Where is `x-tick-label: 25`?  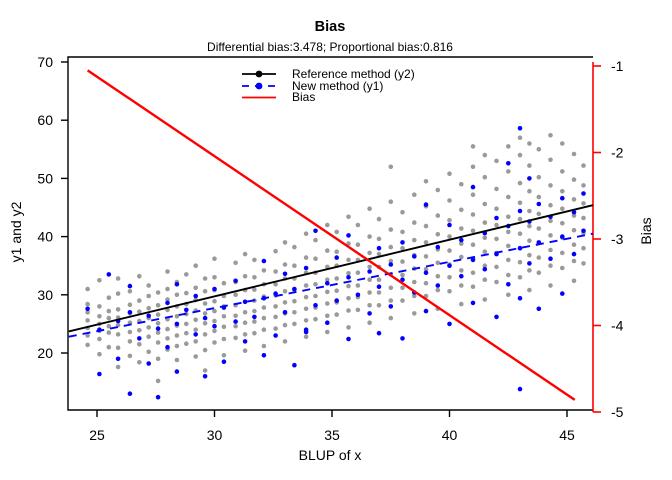 x-tick-label: 25 is located at coordinates (97, 435).